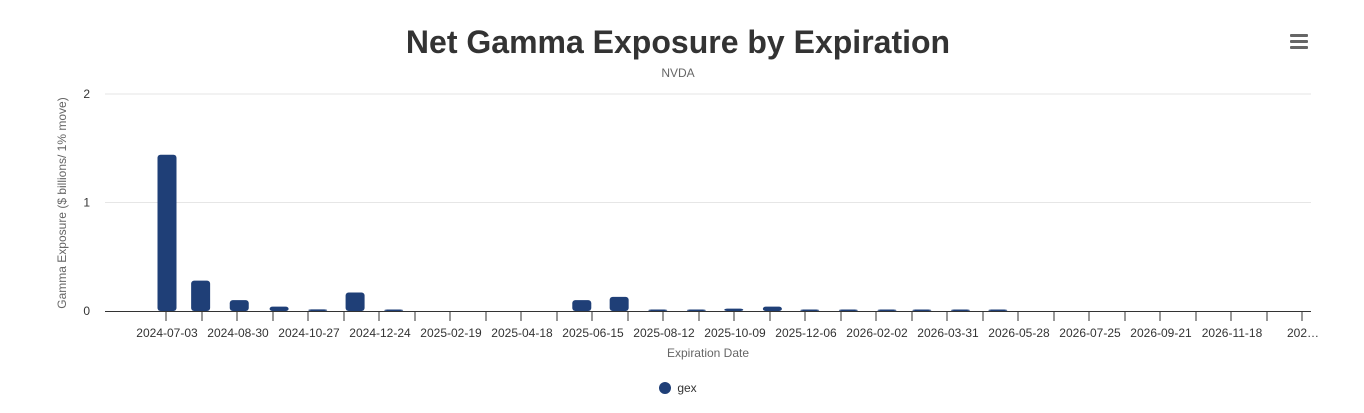 This screenshot has height=413, width=1364. I want to click on chart-title: Net Gamma Exposure by Expiration, so click(678, 42).